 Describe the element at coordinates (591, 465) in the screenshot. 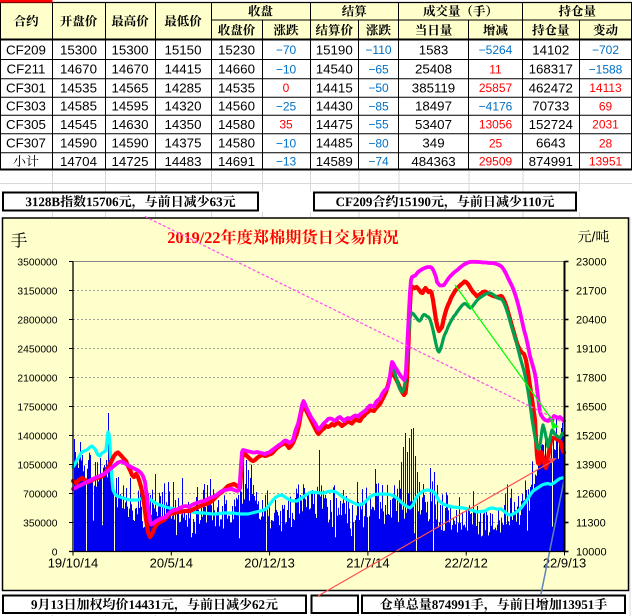

I see `svg-text: 13900` at that location.